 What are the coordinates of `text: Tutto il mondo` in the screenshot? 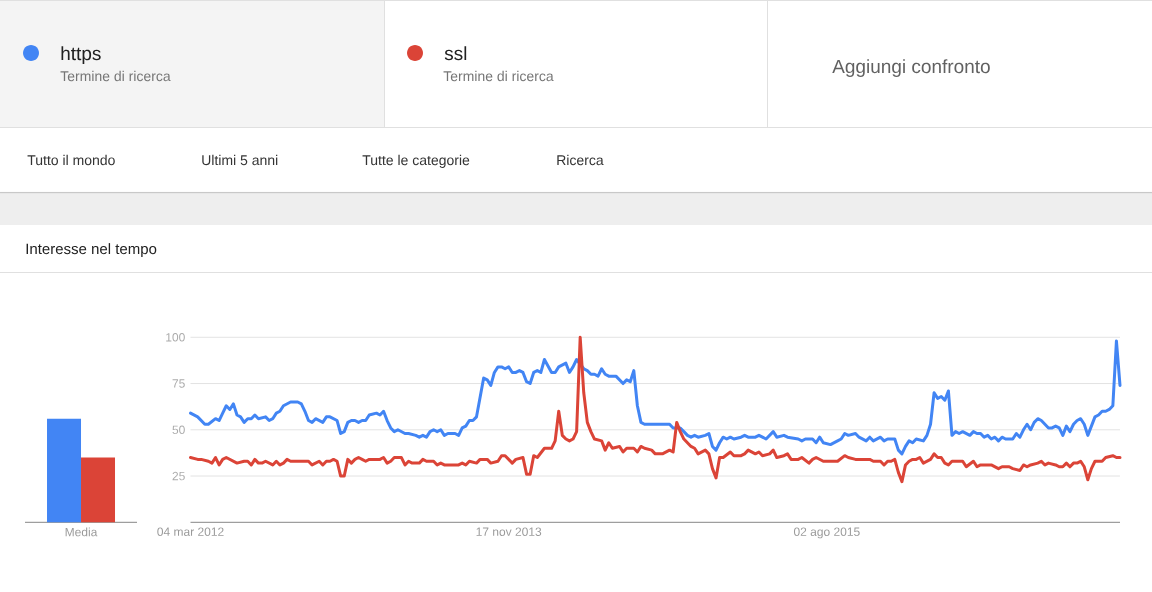 It's located at (71, 160).